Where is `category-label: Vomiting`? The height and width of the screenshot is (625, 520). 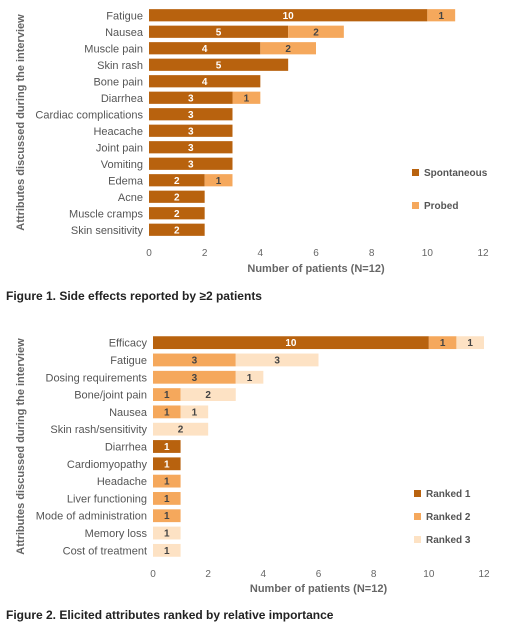 category-label: Vomiting is located at coordinates (122, 165).